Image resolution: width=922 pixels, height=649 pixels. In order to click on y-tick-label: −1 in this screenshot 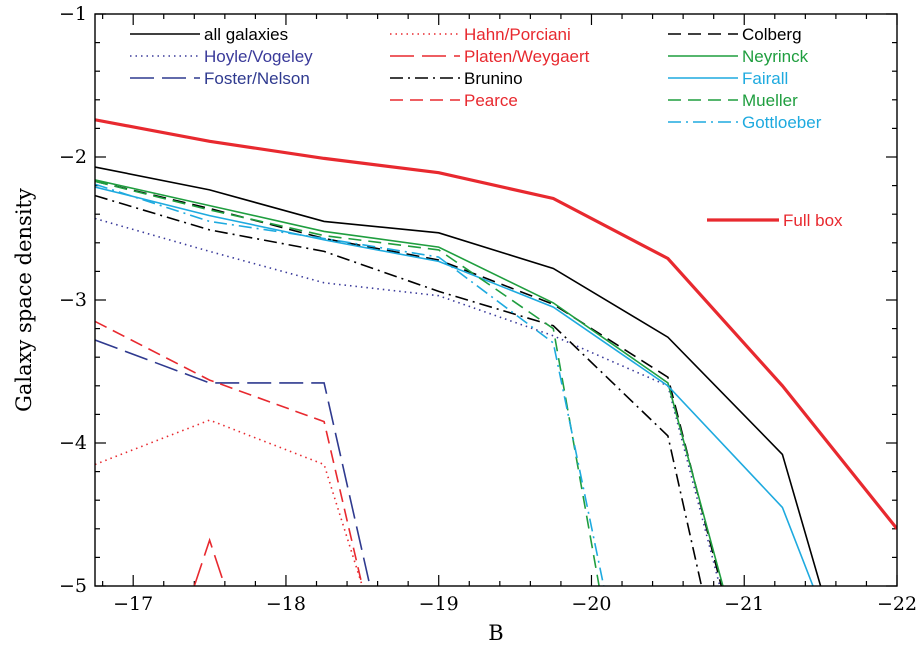, I will do `click(73, 14)`.